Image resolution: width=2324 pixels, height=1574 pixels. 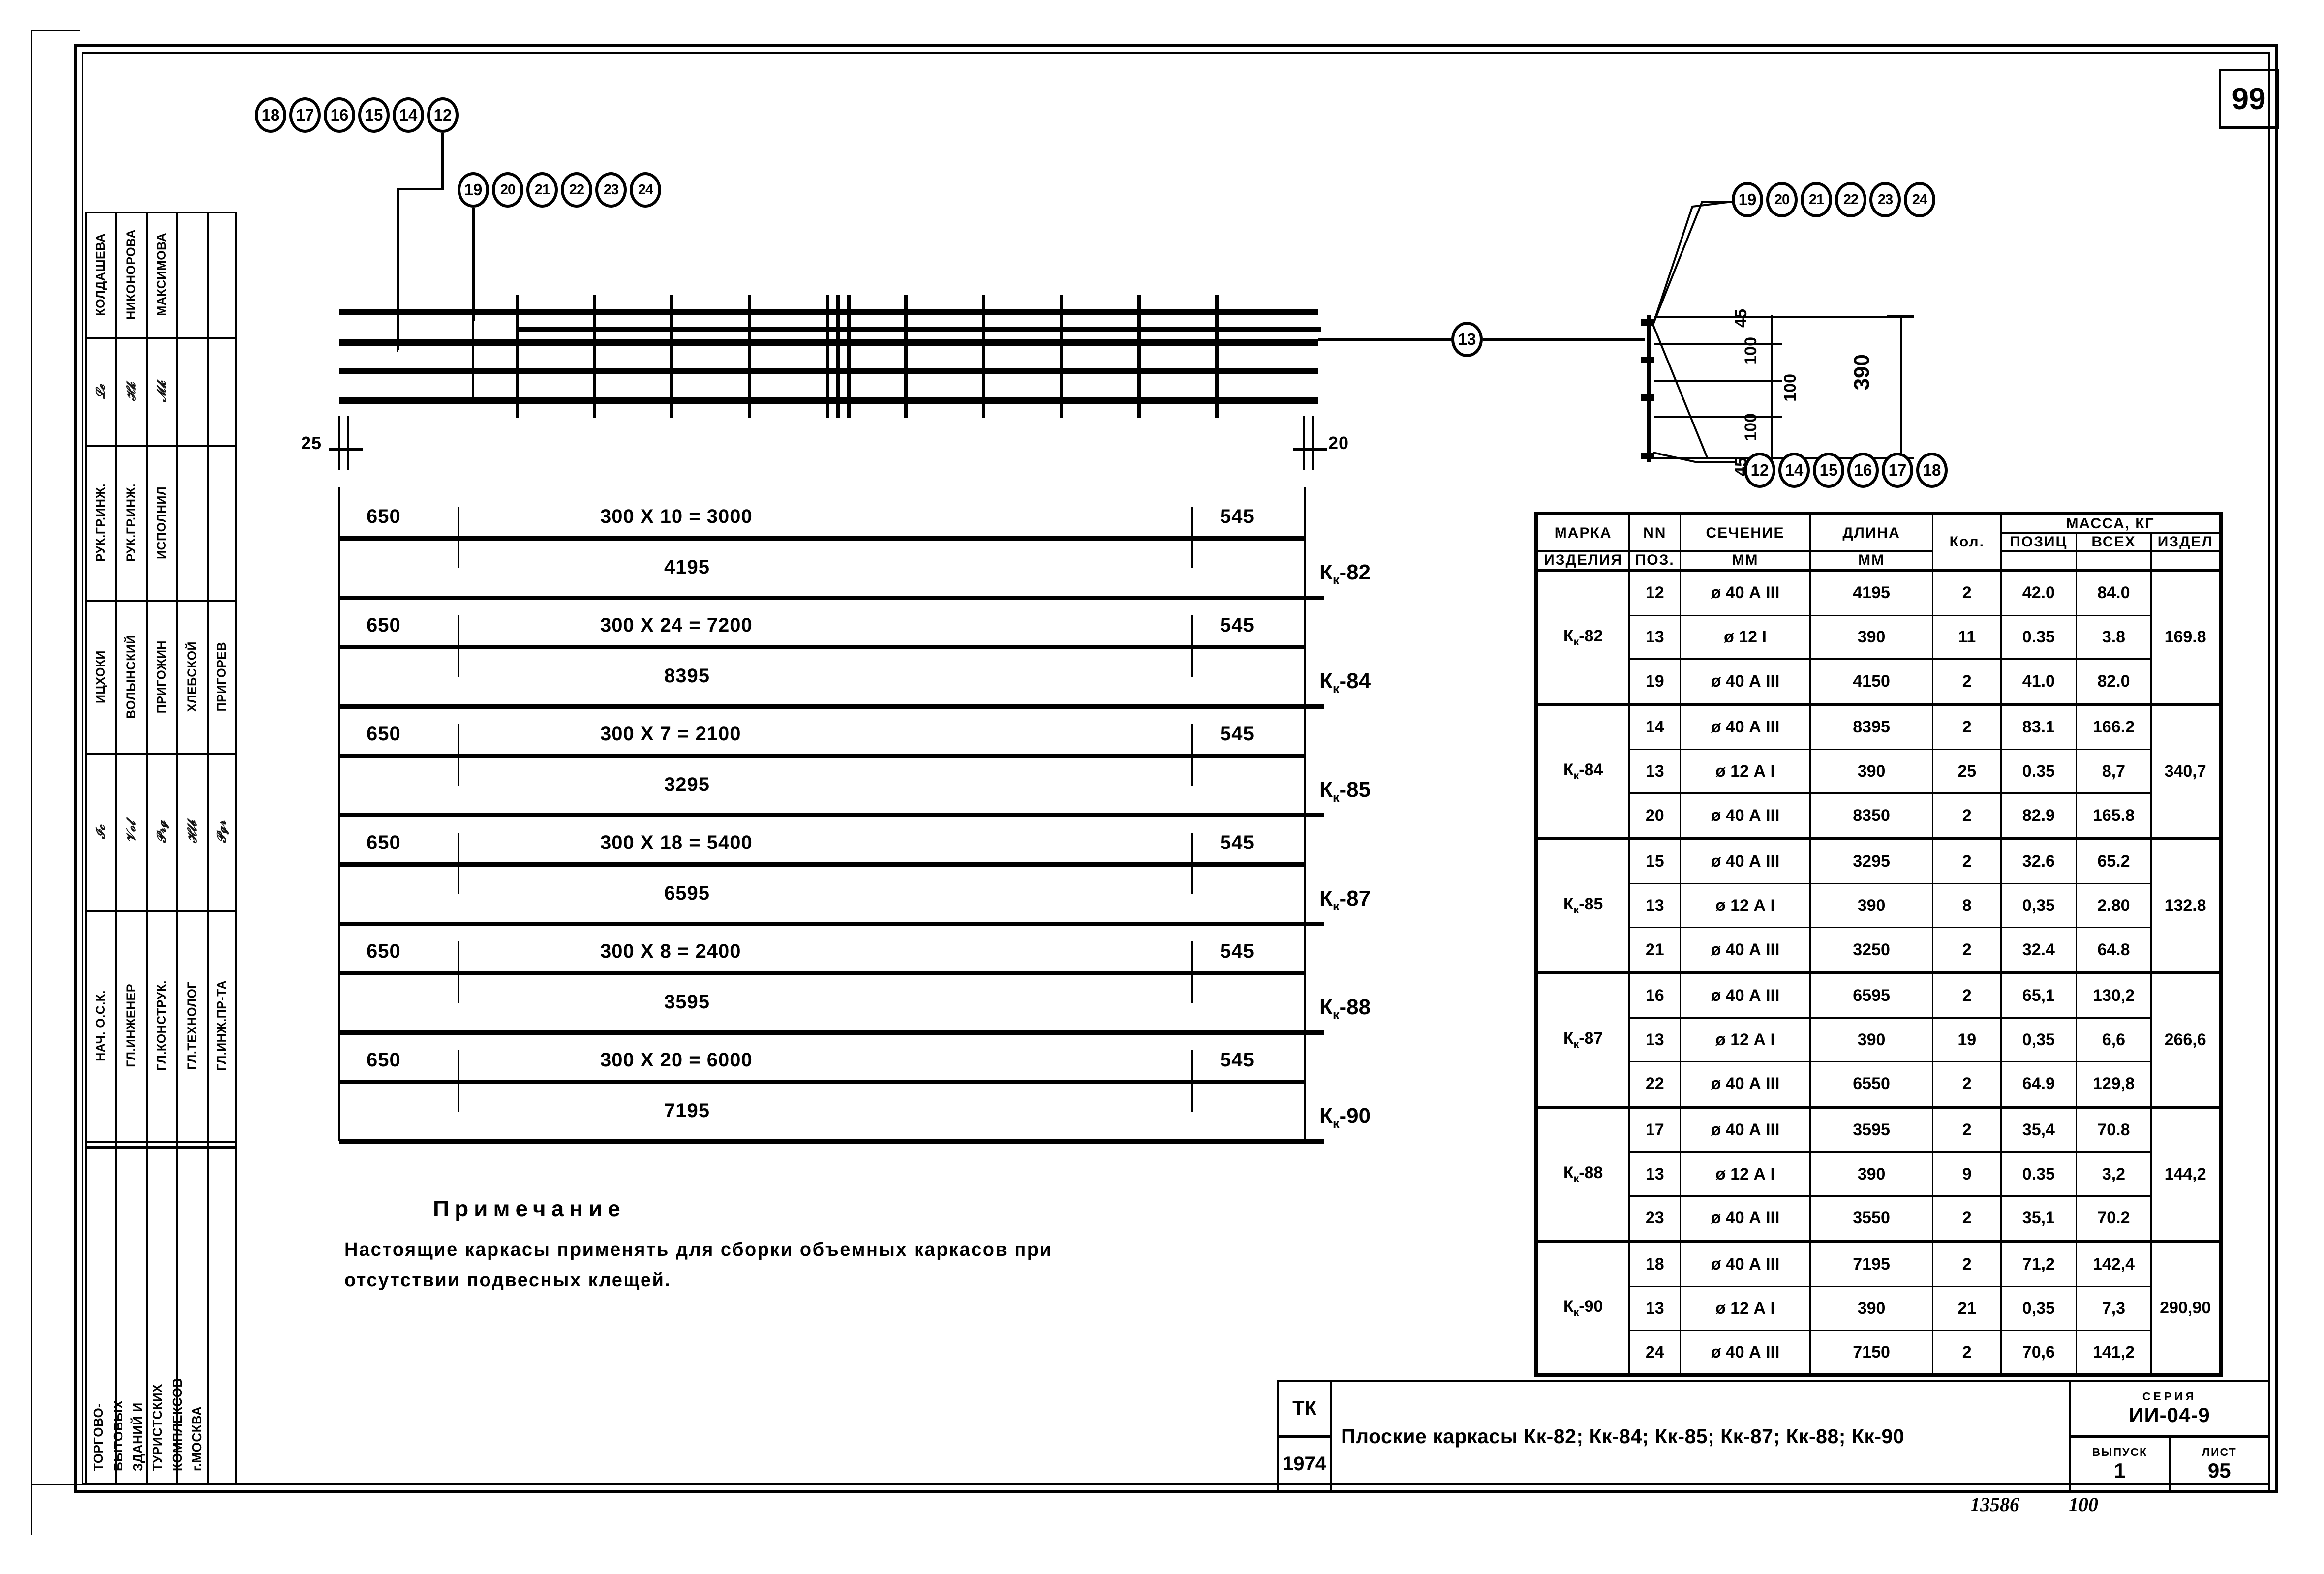 What do you see at coordinates (1878, 1308) in the screenshot?
I see `table-row: Кк-90 18 ø 40 А III 7195 2 71,2 142,4 290,90` at bounding box center [1878, 1308].